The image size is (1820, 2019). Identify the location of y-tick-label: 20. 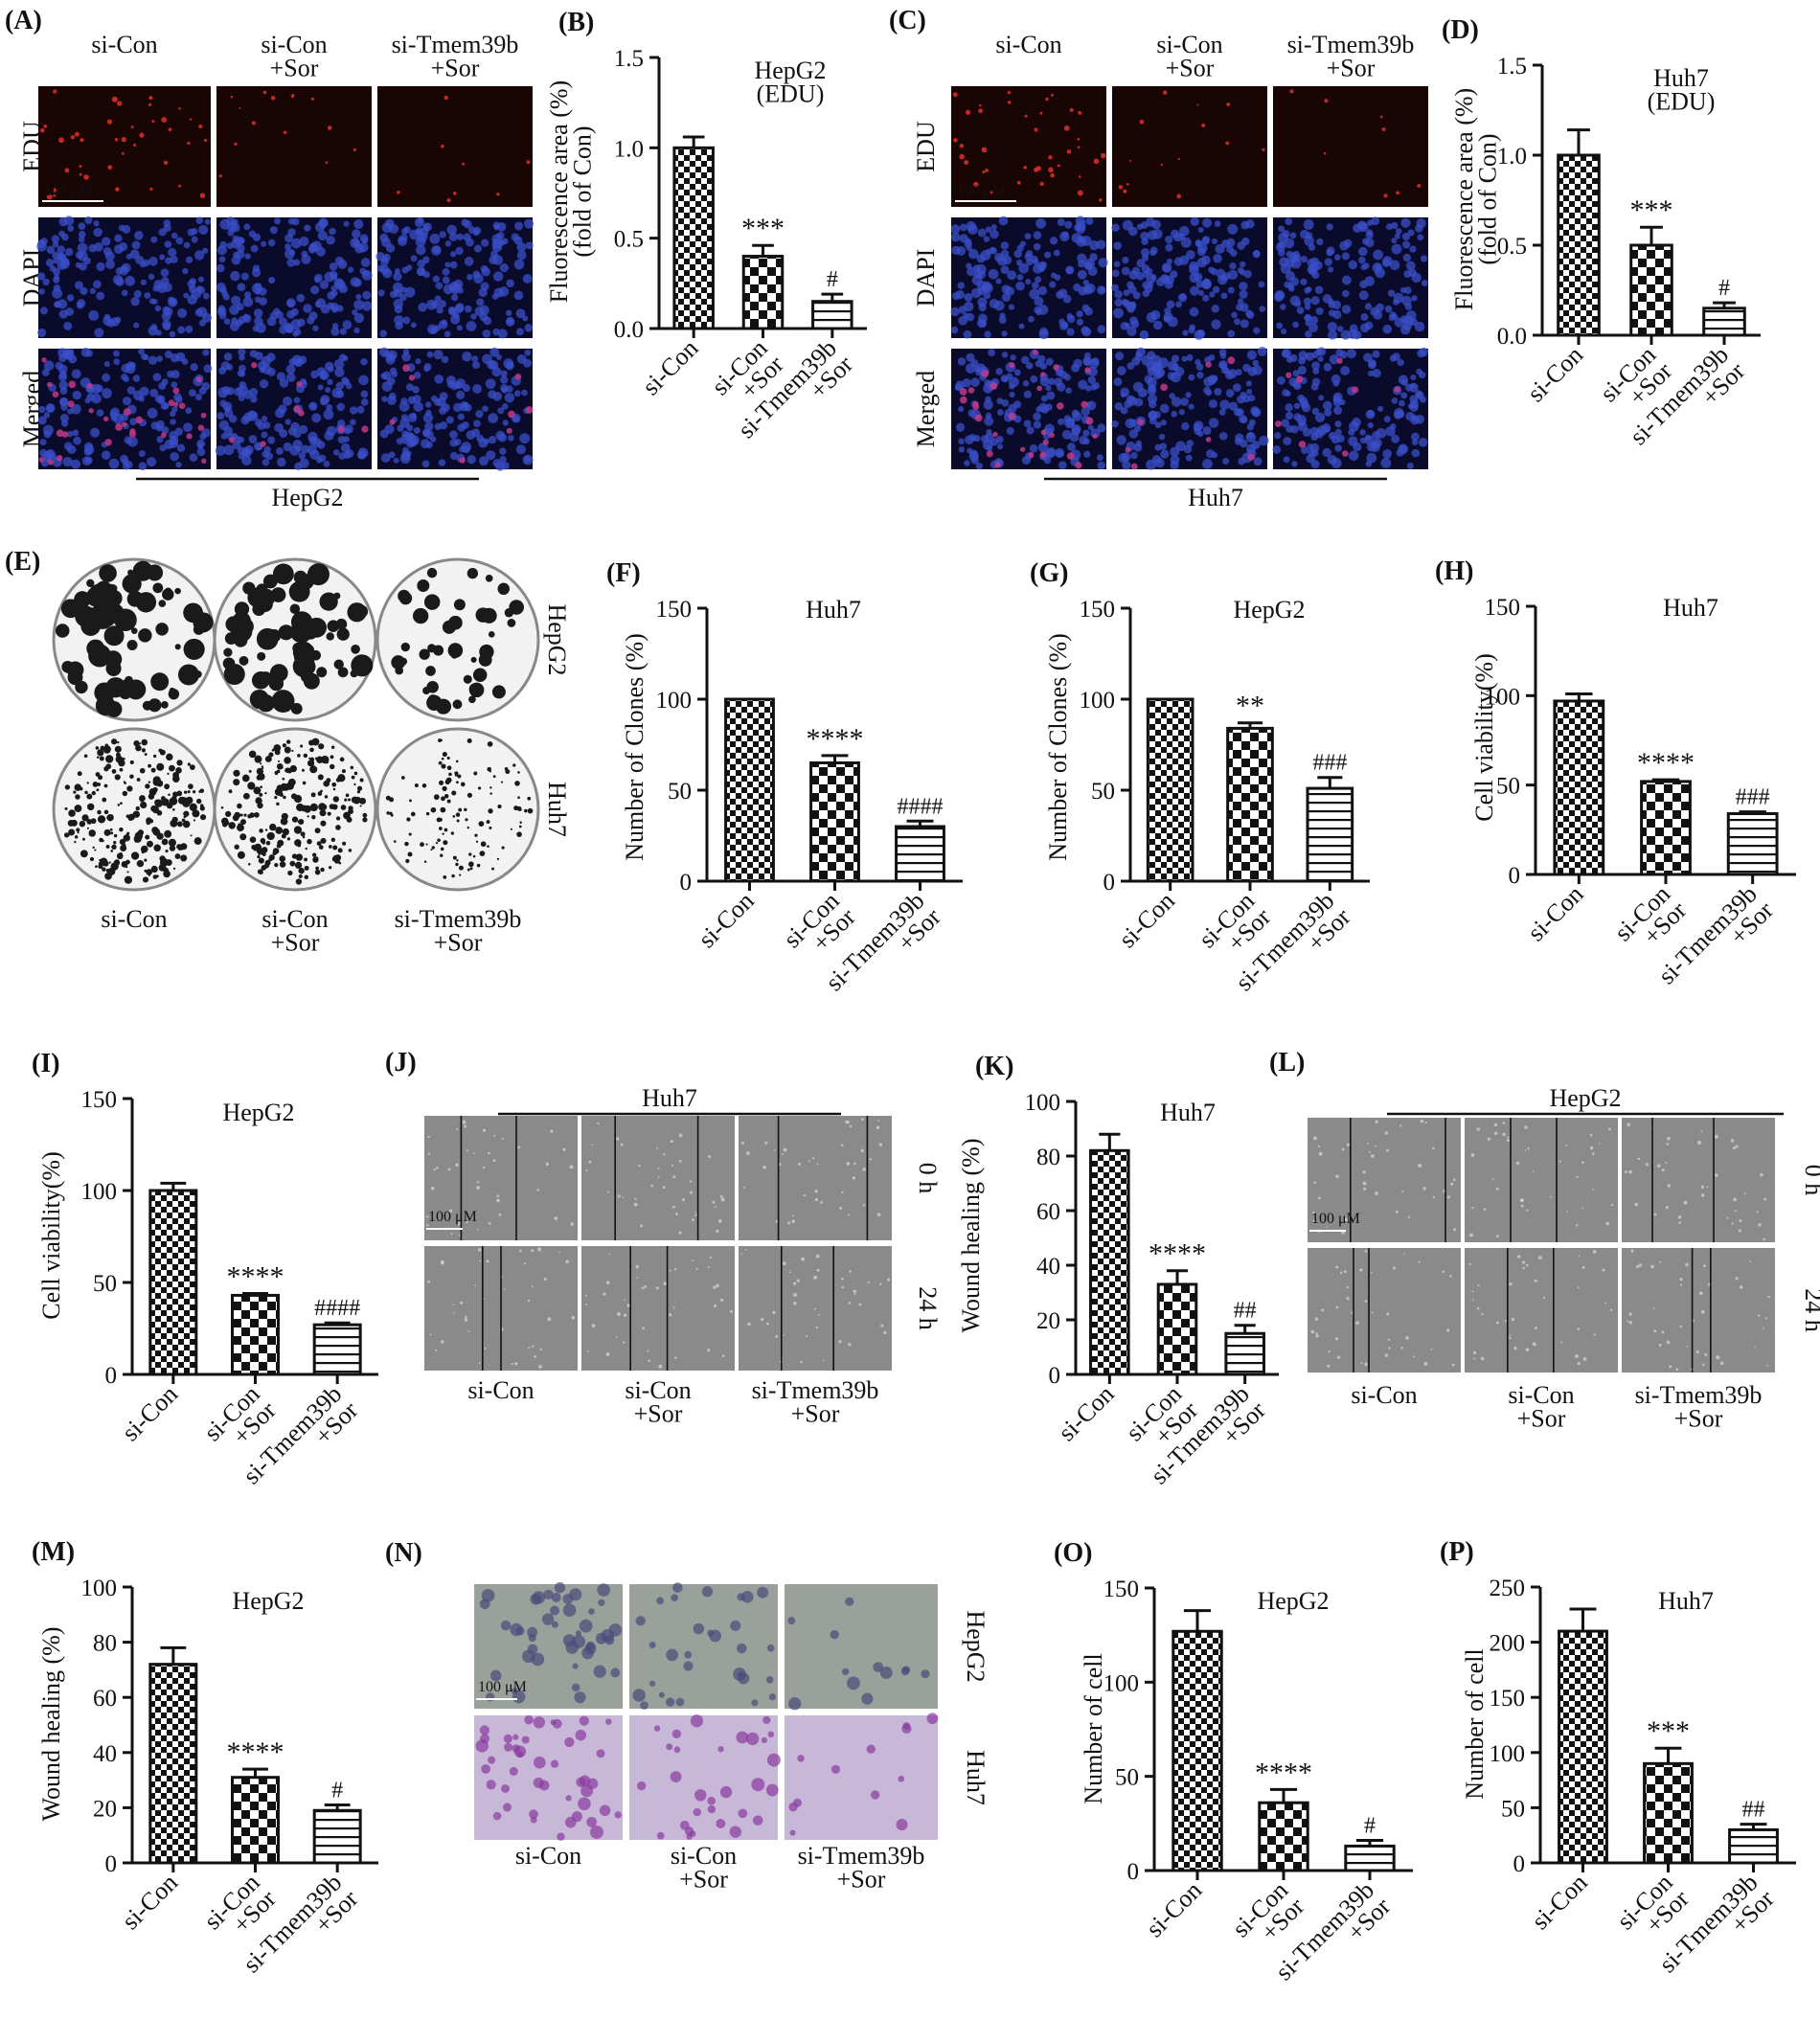
(1048, 1321).